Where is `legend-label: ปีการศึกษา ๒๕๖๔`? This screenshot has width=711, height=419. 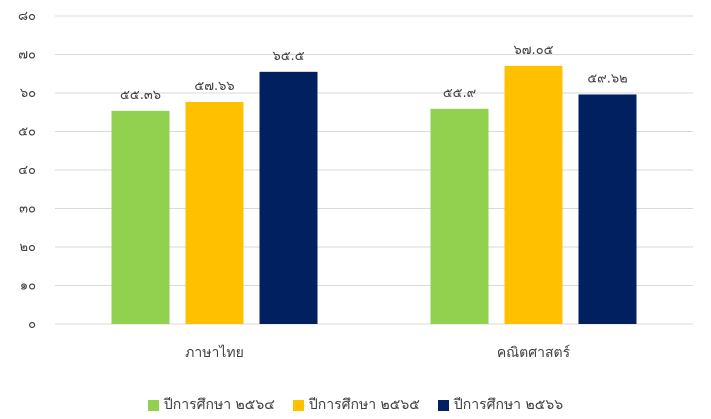
legend-label: ปีการศึกษา ๒๕๖๔ is located at coordinates (219, 405).